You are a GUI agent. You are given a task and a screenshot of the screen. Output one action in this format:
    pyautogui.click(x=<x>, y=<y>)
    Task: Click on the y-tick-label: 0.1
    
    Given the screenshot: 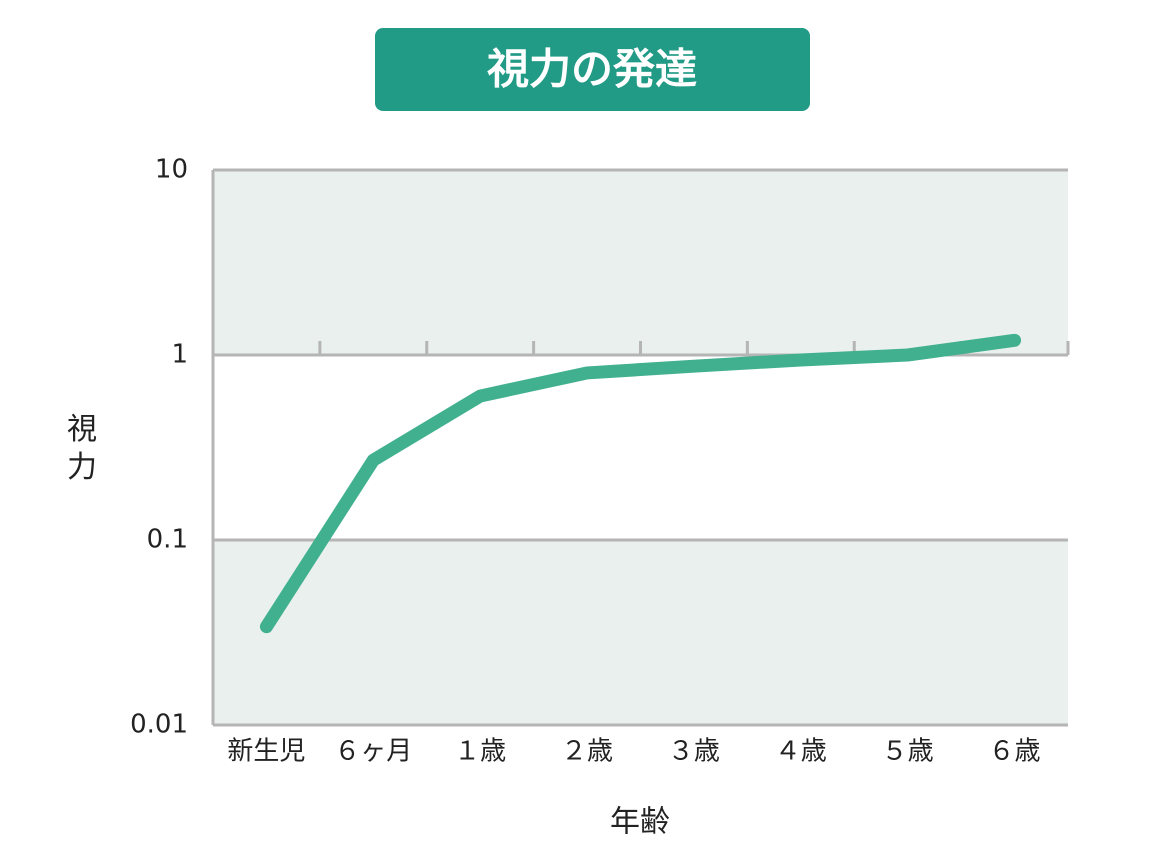 What is the action you would take?
    pyautogui.click(x=167, y=540)
    